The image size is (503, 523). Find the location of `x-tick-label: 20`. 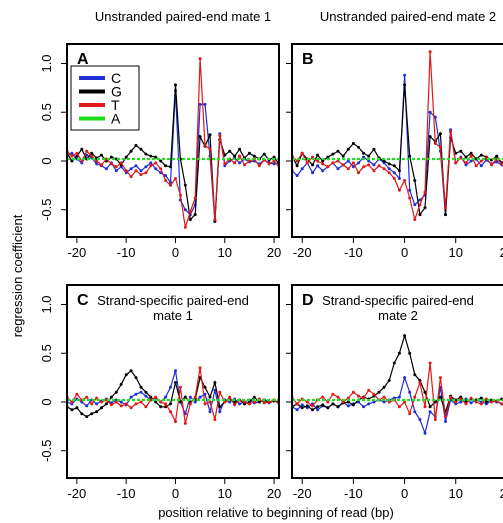

x-tick-label: 20 is located at coordinates (501, 493).